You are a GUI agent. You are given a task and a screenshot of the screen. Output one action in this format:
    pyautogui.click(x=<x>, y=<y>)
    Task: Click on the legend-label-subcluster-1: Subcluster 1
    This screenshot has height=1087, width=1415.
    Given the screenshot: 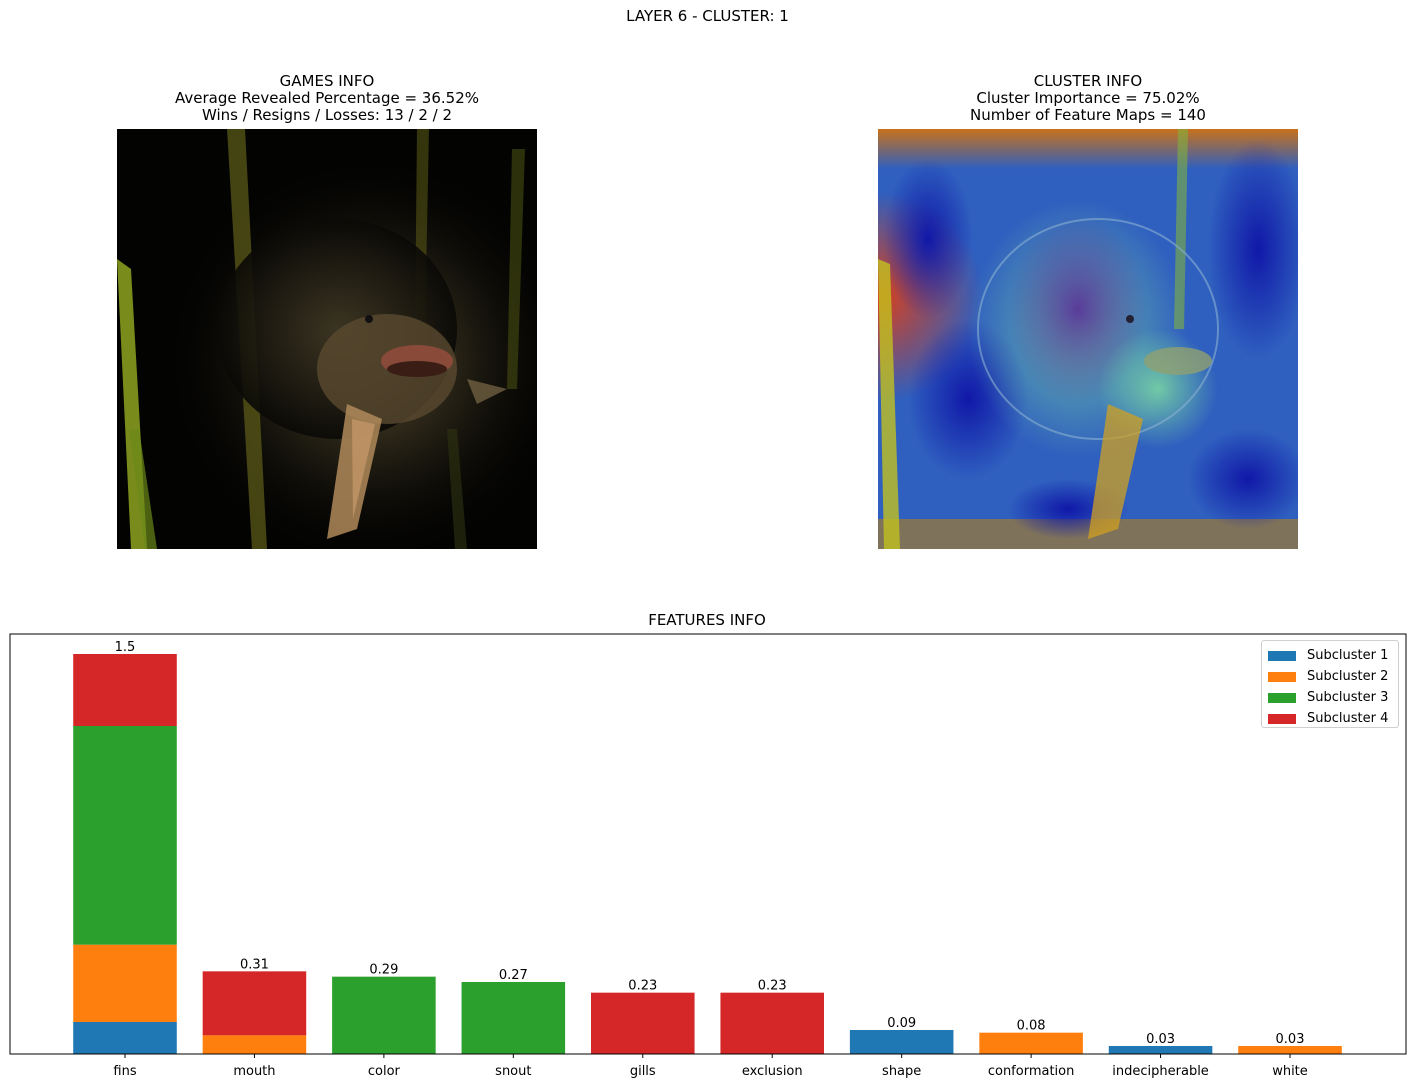 What is the action you would take?
    pyautogui.click(x=1348, y=655)
    